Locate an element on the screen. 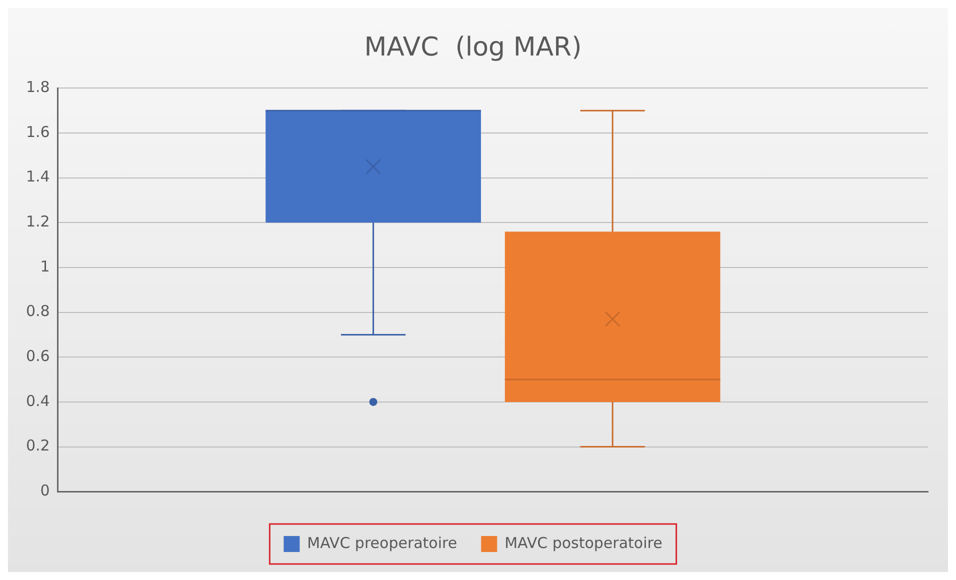 Image resolution: width=956 pixels, height=580 pixels. y-tick-label: 1.2 is located at coordinates (38, 221).